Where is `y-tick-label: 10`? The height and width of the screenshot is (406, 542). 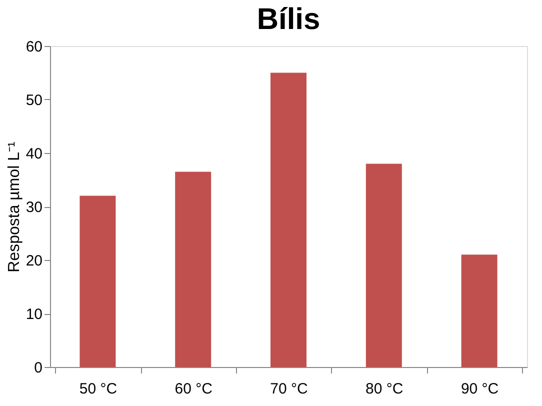
y-tick-label: 10 is located at coordinates (34, 314).